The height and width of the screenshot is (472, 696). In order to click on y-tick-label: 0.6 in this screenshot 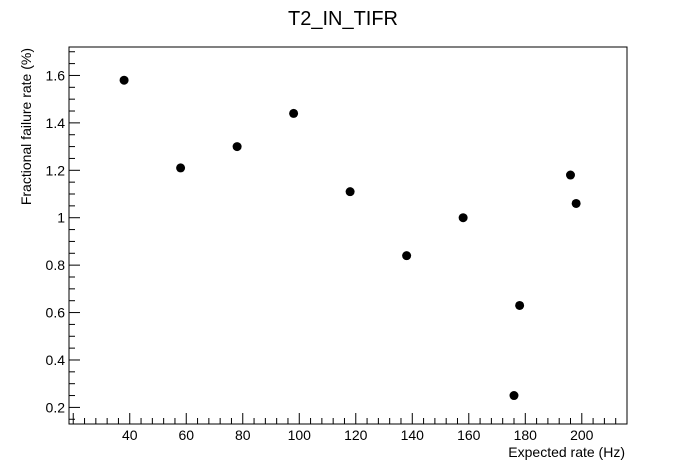, I will do `click(56, 313)`.